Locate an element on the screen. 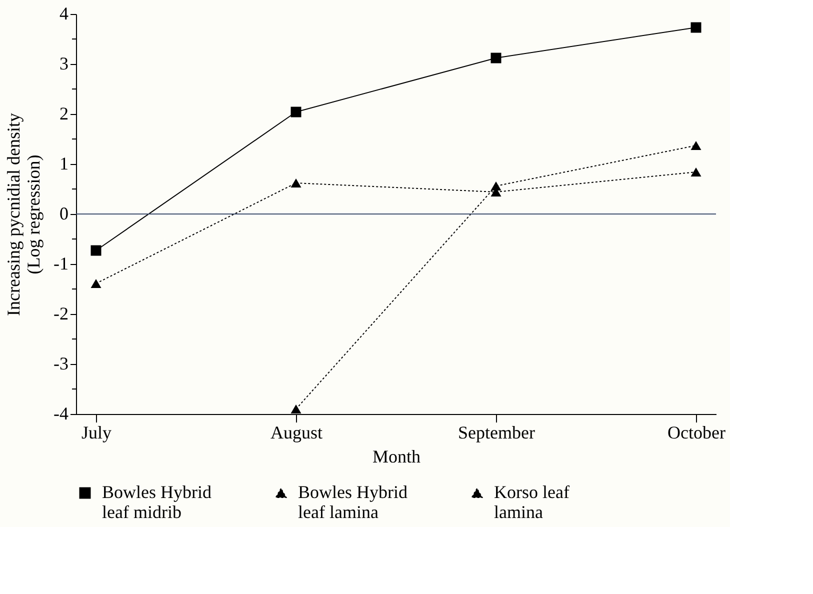 The width and height of the screenshot is (813, 594). x-tick-label: September is located at coordinates (496, 432).